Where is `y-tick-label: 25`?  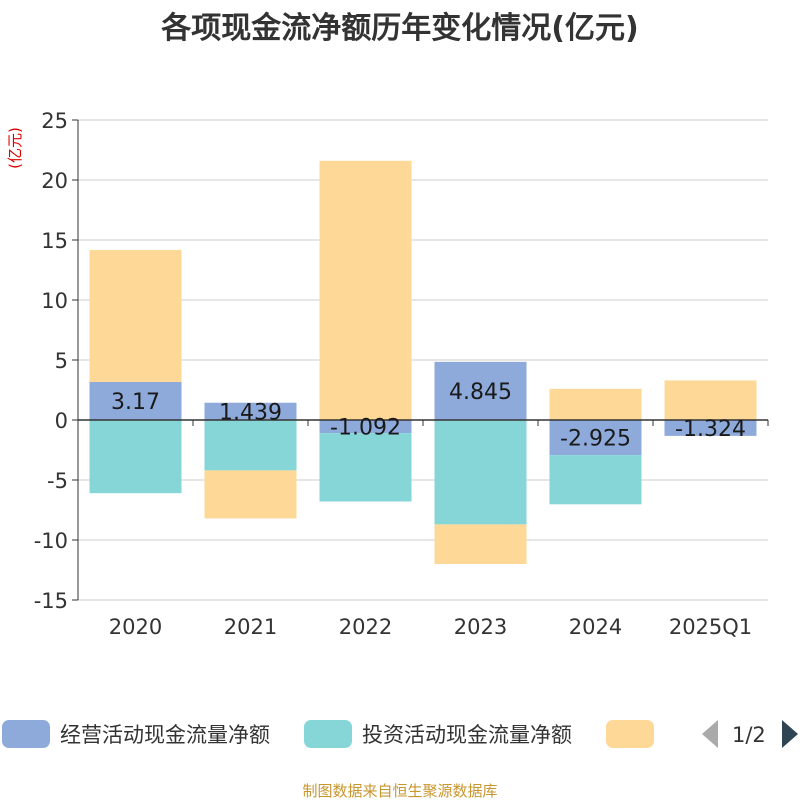
y-tick-label: 25 is located at coordinates (54, 121).